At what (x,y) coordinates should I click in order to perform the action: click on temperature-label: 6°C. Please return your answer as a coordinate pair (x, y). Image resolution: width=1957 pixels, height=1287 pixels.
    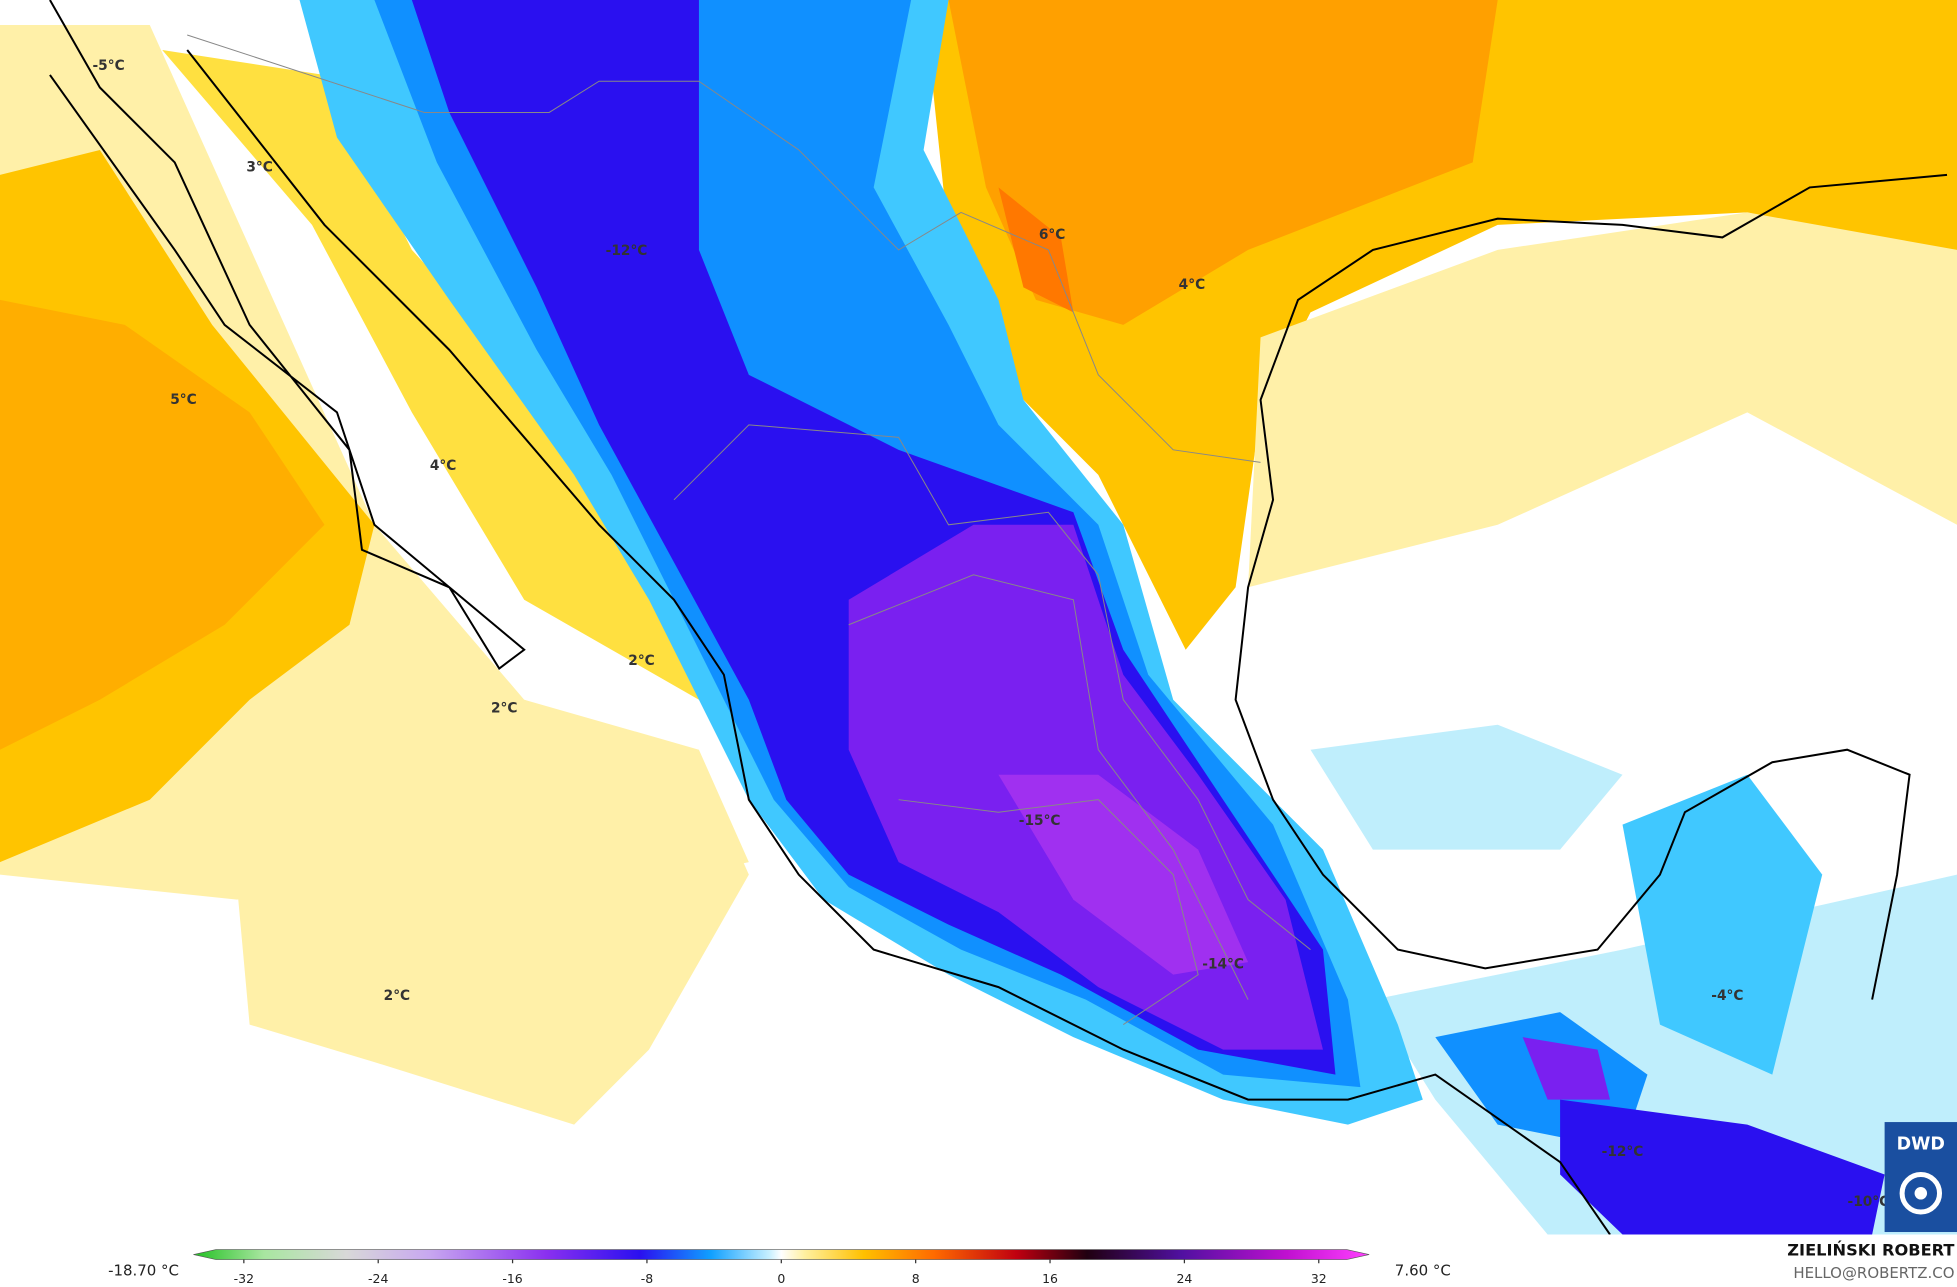
    Looking at the image, I should click on (1052, 235).